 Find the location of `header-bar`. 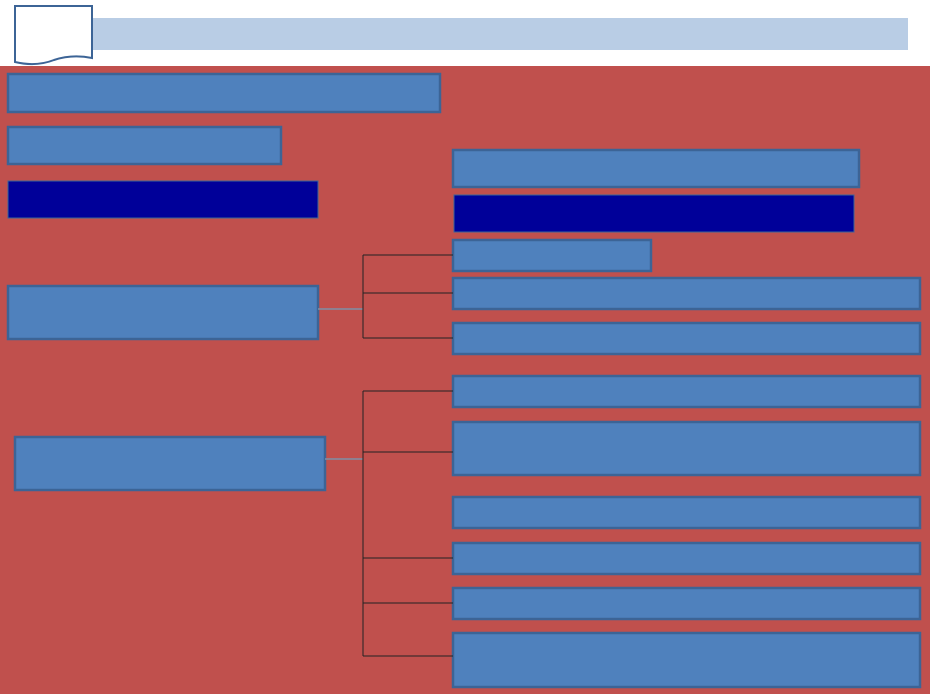

header-bar is located at coordinates (500, 34).